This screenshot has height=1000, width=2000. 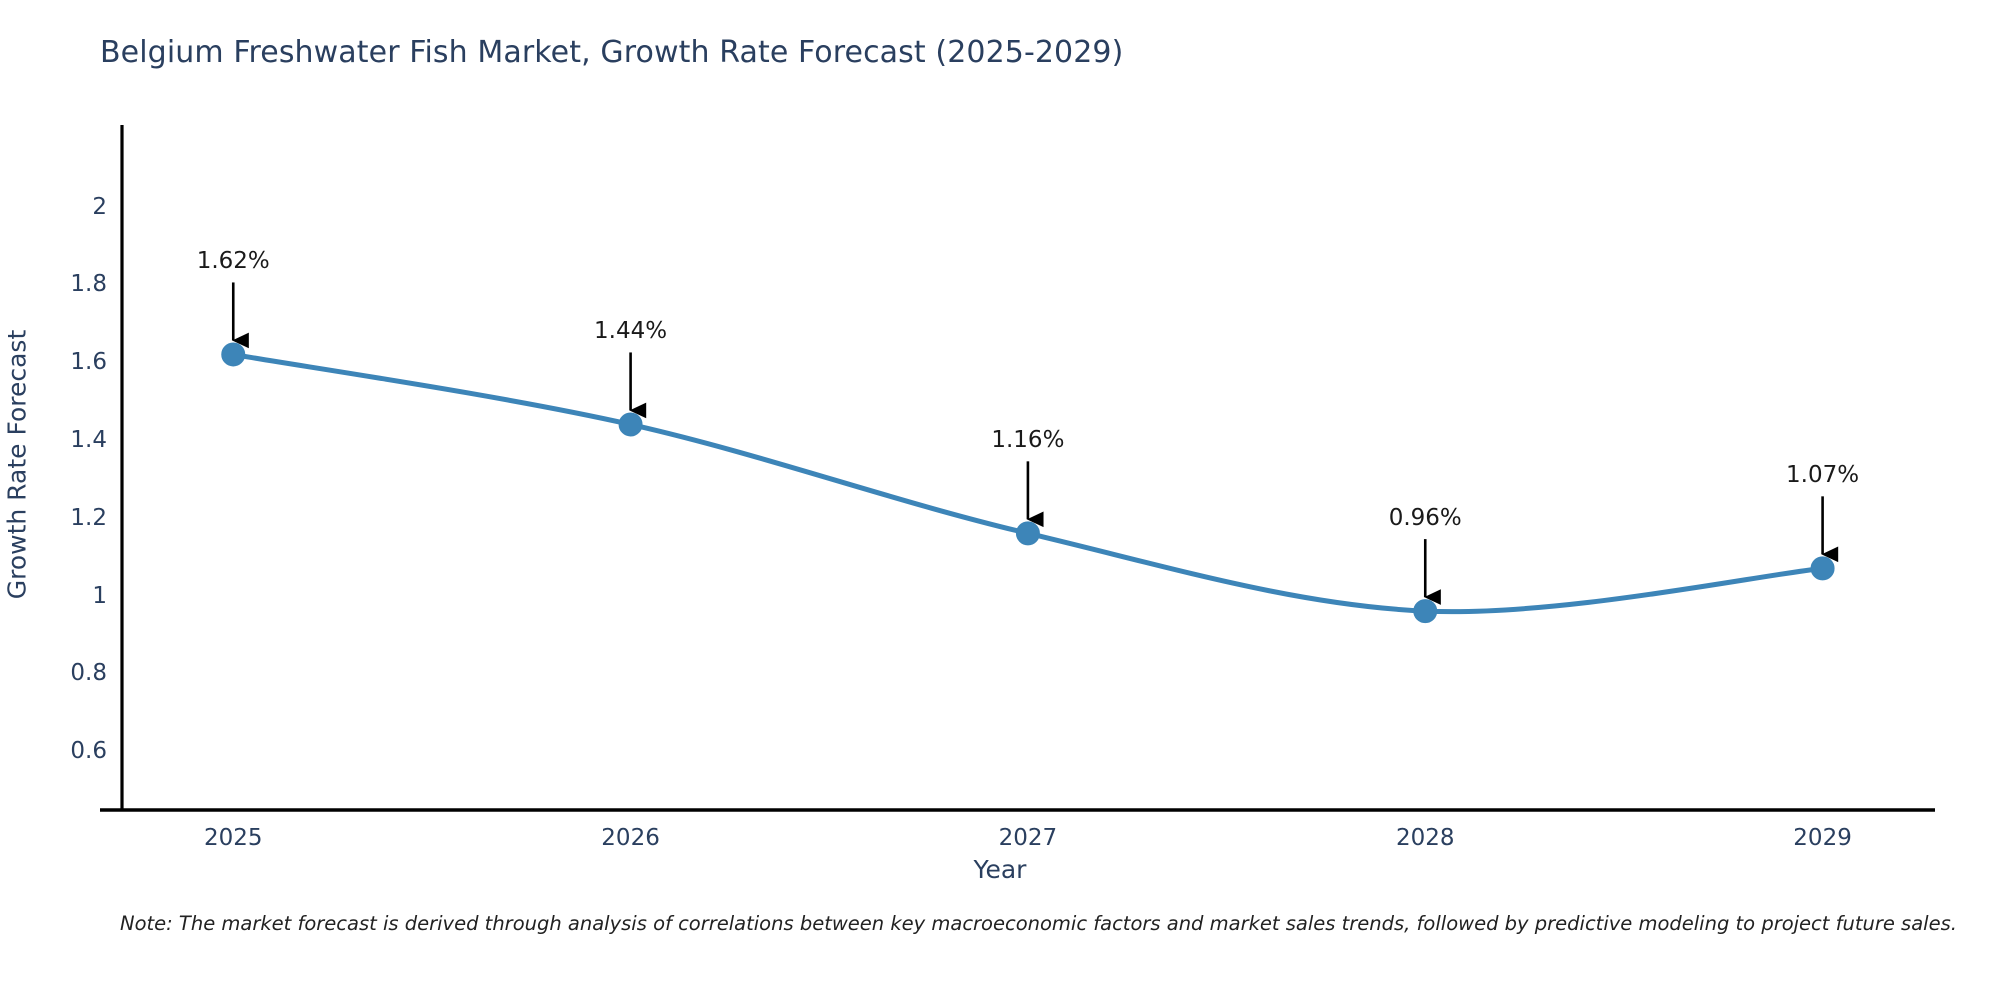 I want to click on y-tick-label: 0.8, so click(x=88, y=673).